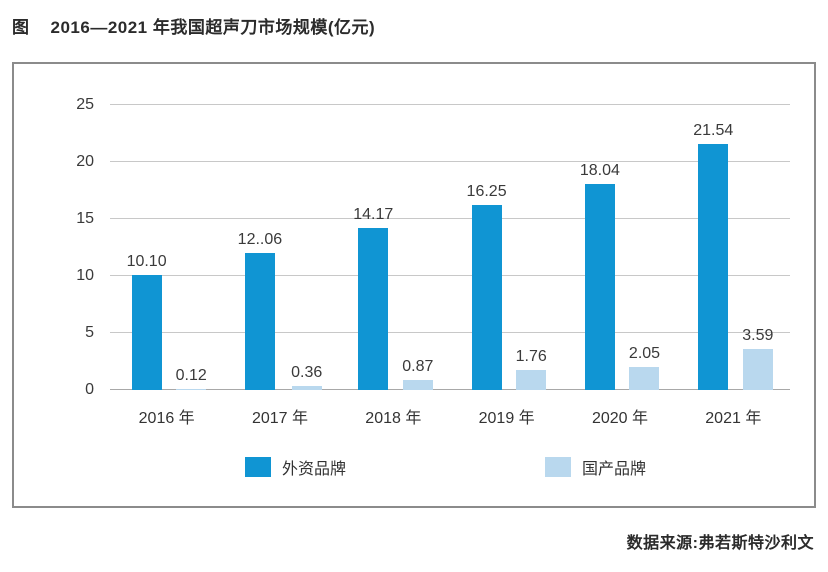 The width and height of the screenshot is (828, 572). What do you see at coordinates (506, 418) in the screenshot?
I see `x-axis-tick-label: 2019 年` at bounding box center [506, 418].